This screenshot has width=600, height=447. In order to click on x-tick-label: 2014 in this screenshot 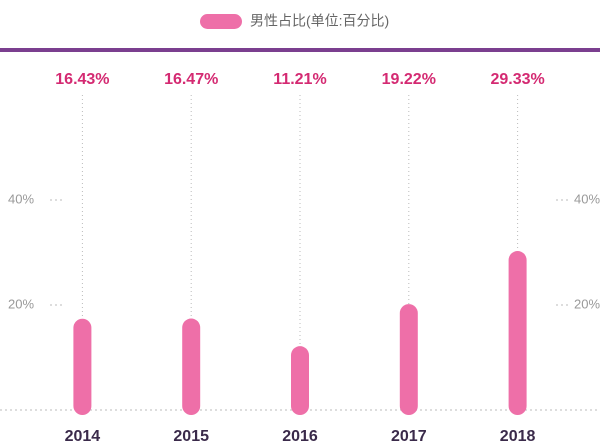, I will do `click(83, 436)`.